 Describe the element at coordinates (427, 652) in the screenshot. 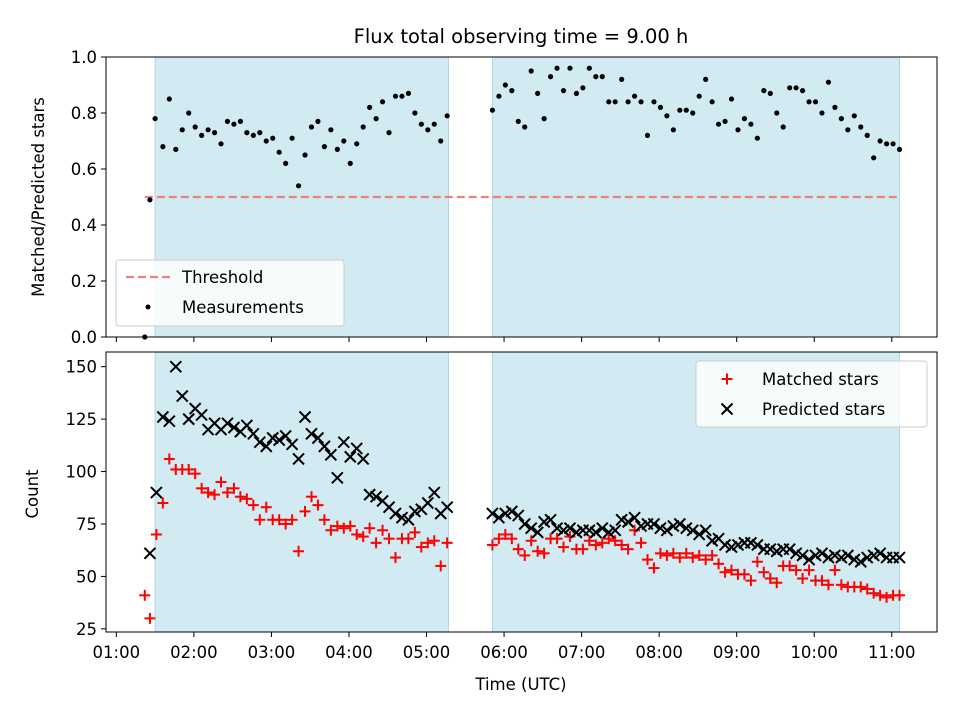

I see `x-tick-label: 05:00` at that location.